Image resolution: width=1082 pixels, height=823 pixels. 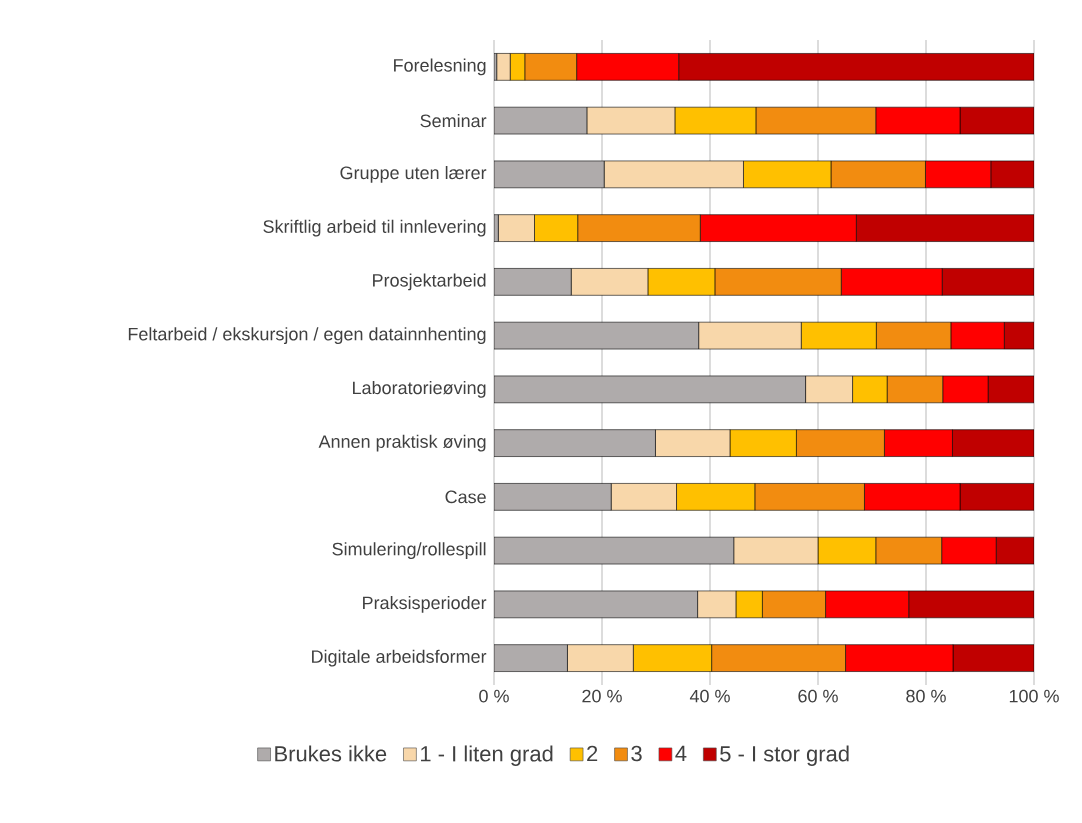 I want to click on y-tick-label: Prosjektarbeid, so click(x=429, y=282).